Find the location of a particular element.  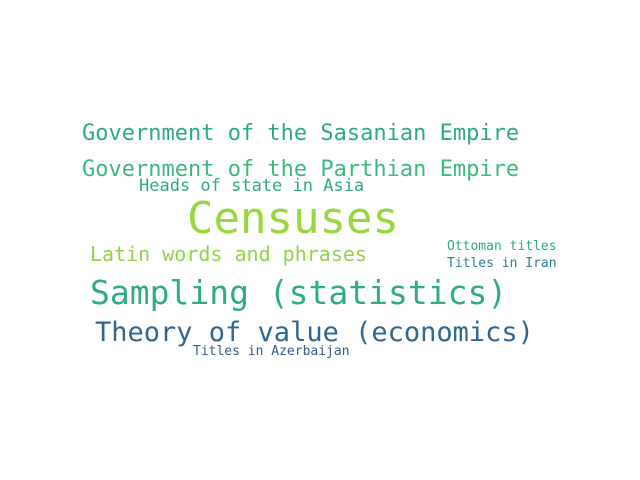

word-theory-of-value-economics: Theory of value (economics) is located at coordinates (314, 332).